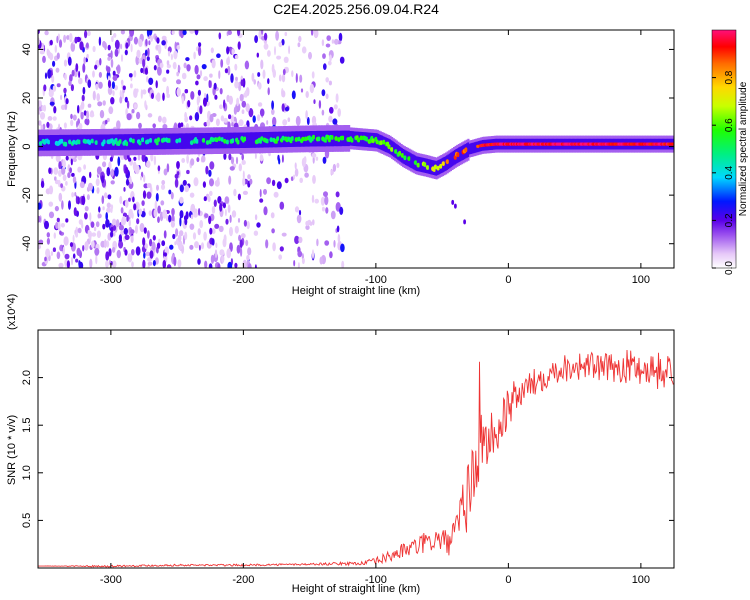 Image resolution: width=750 pixels, height=600 pixels. What do you see at coordinates (641, 580) in the screenshot?
I see `x-tick-label: 100` at bounding box center [641, 580].